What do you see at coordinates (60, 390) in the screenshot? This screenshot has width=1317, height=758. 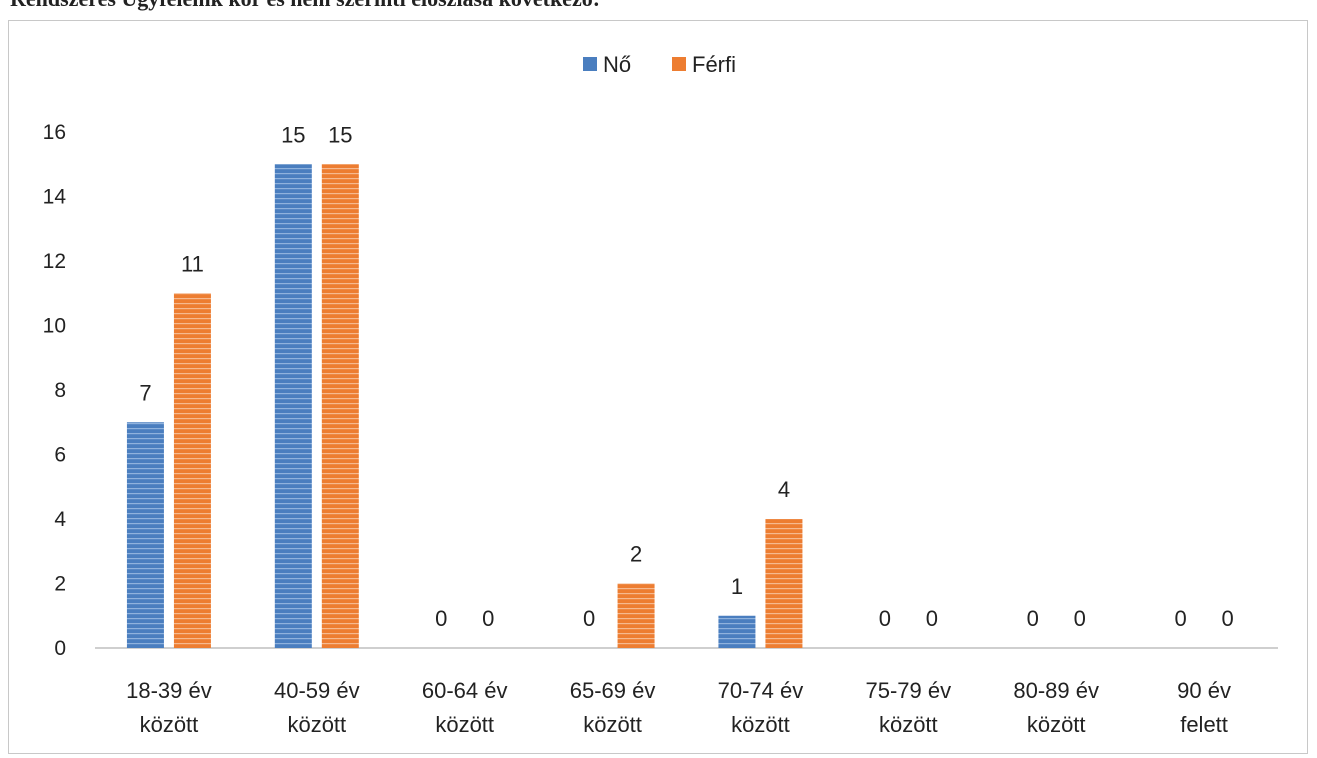 I see `y-tick-label: 8` at bounding box center [60, 390].